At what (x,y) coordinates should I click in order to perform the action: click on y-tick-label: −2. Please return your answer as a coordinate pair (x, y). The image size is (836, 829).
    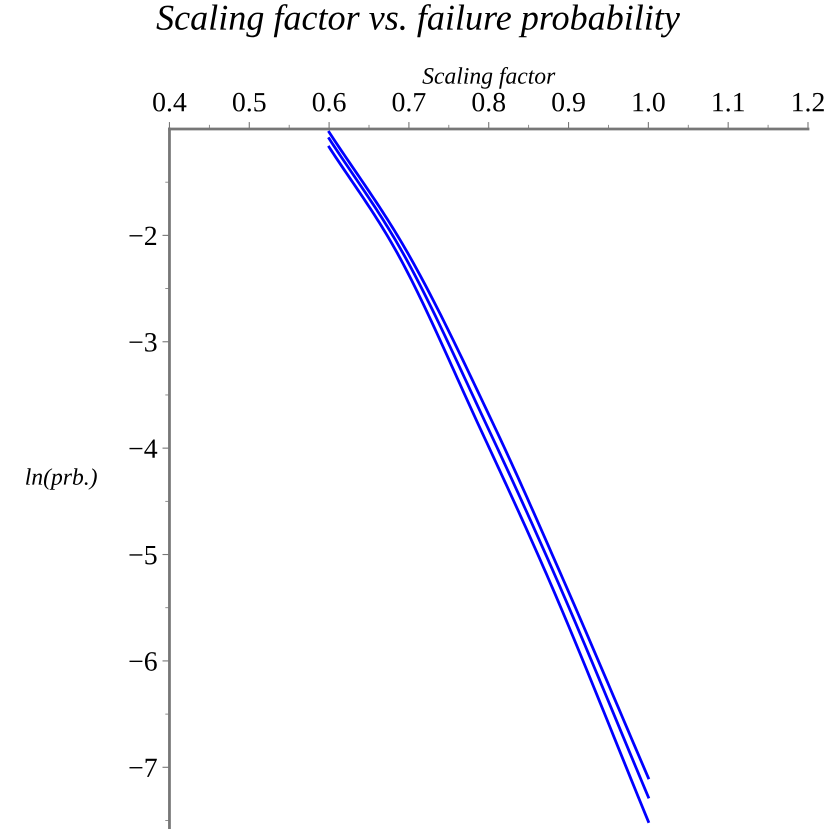
    Looking at the image, I should click on (142, 236).